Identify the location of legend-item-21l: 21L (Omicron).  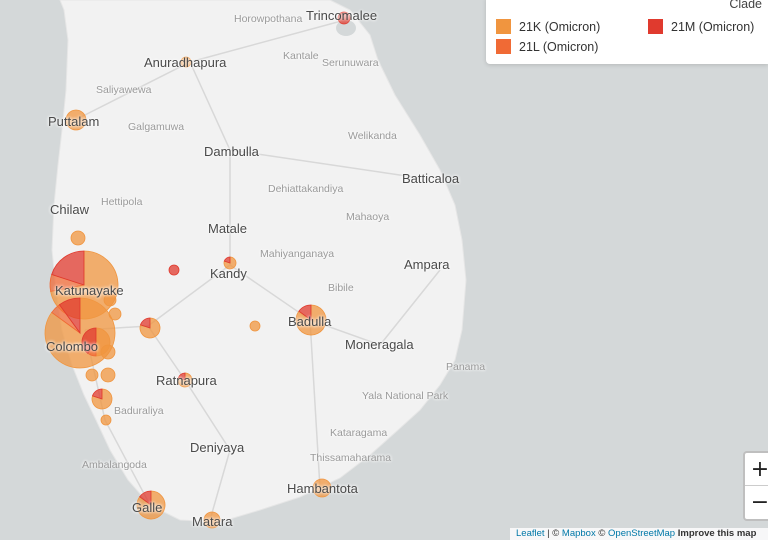
(547, 46).